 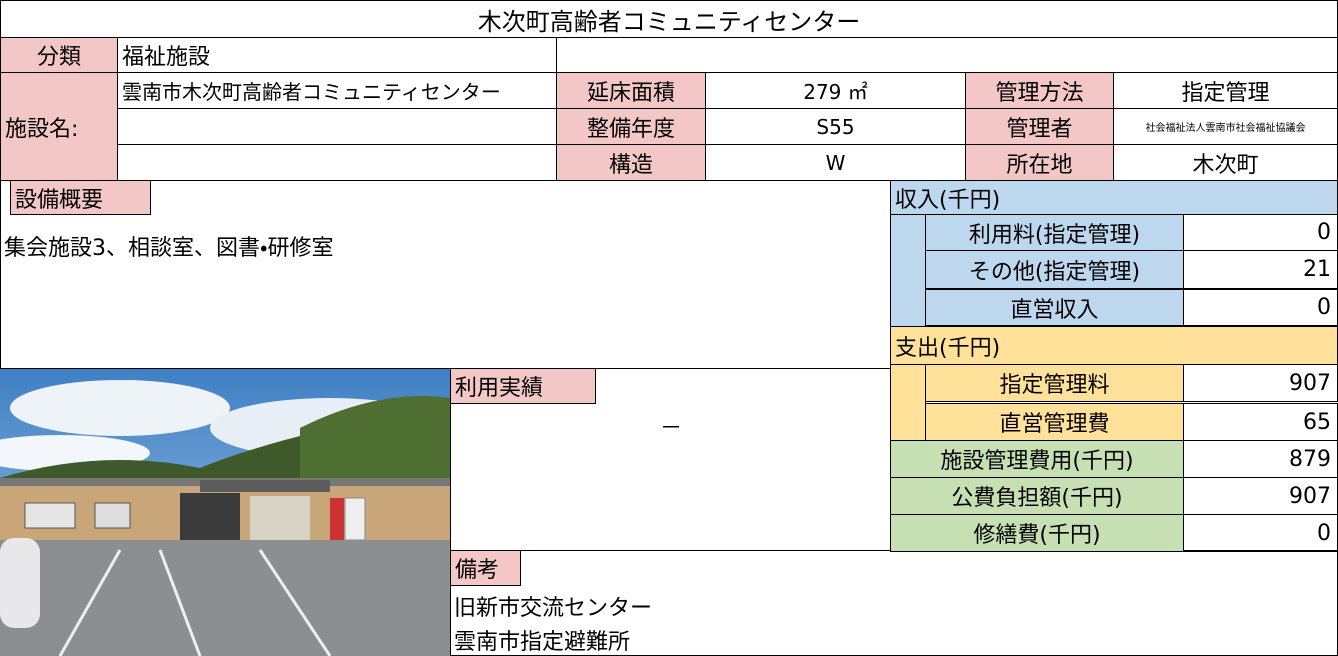 I want to click on summary-value: 879, so click(x=1260, y=459).